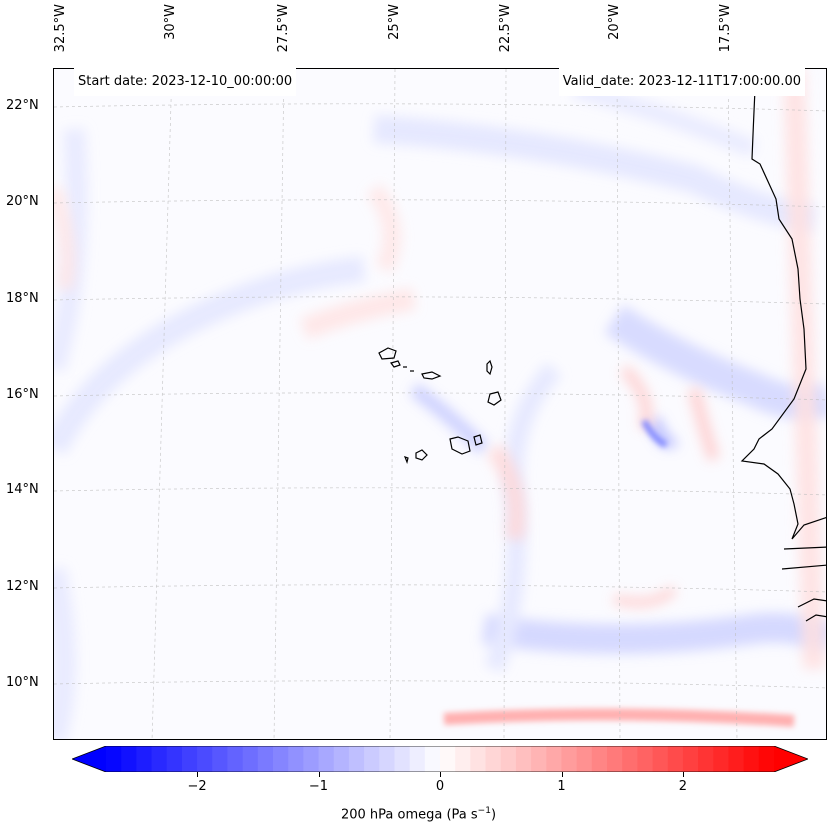 This screenshot has width=837, height=839. What do you see at coordinates (197, 786) in the screenshot?
I see `colorbar-tick-label: −2` at bounding box center [197, 786].